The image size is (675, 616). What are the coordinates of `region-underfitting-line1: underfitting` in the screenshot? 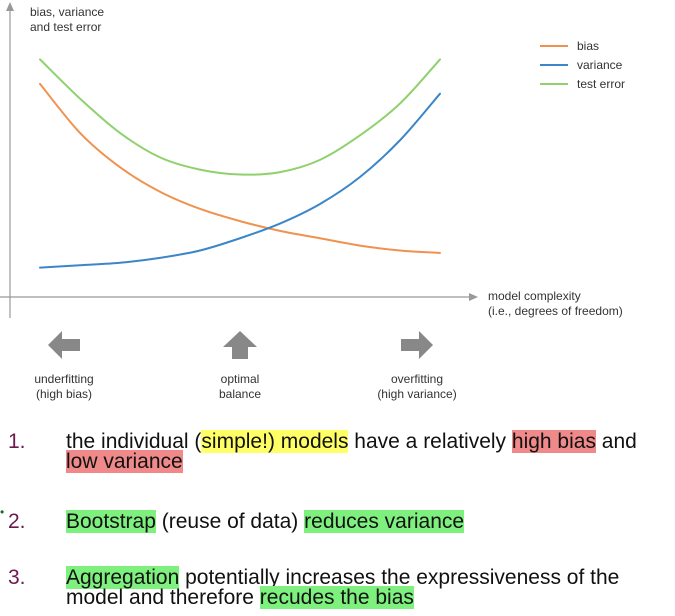 It's located at (64, 379).